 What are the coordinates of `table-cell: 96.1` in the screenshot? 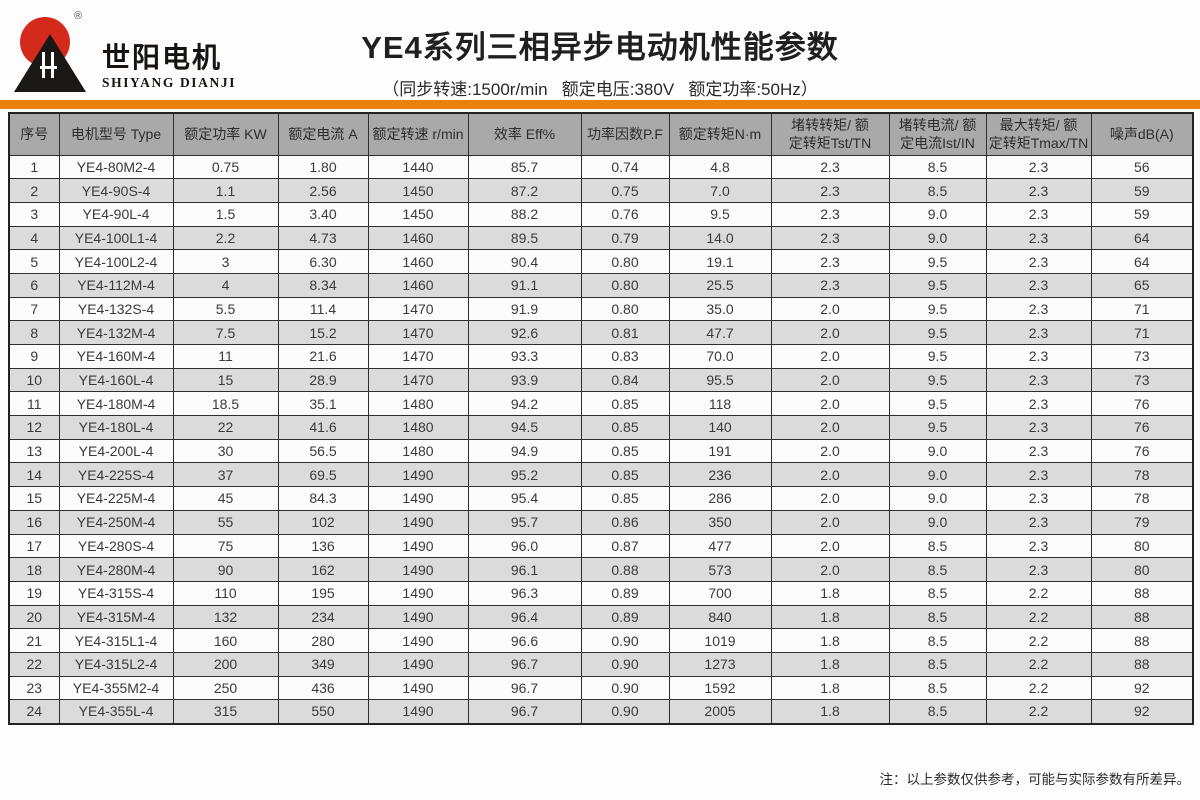 It's located at (524, 569).